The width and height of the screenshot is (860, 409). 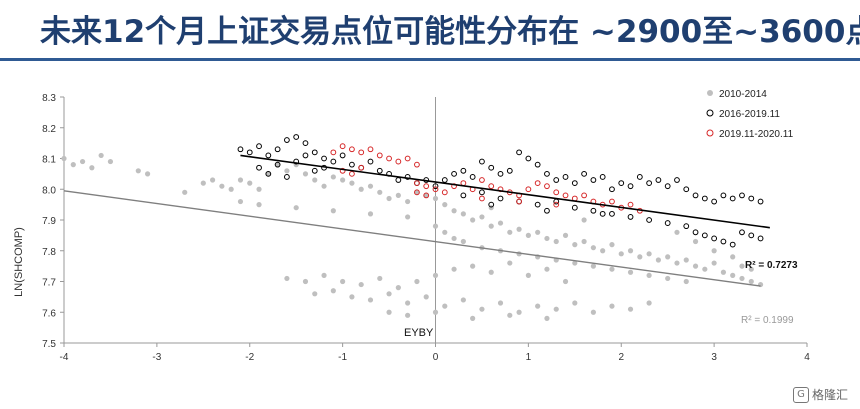 What do you see at coordinates (49, 313) in the screenshot?
I see `y-tick-label: 7.6` at bounding box center [49, 313].